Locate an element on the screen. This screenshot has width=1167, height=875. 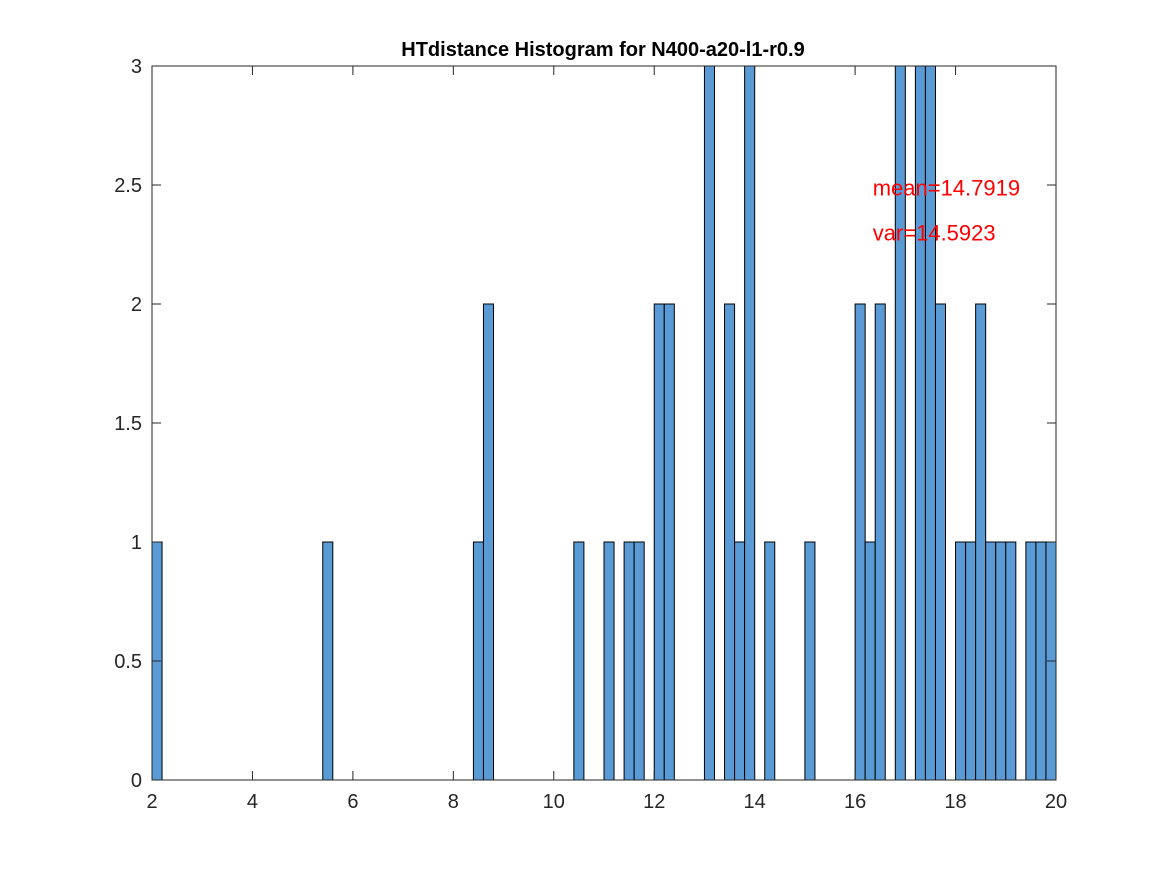
y-tick-label: 1 is located at coordinates (136, 543).